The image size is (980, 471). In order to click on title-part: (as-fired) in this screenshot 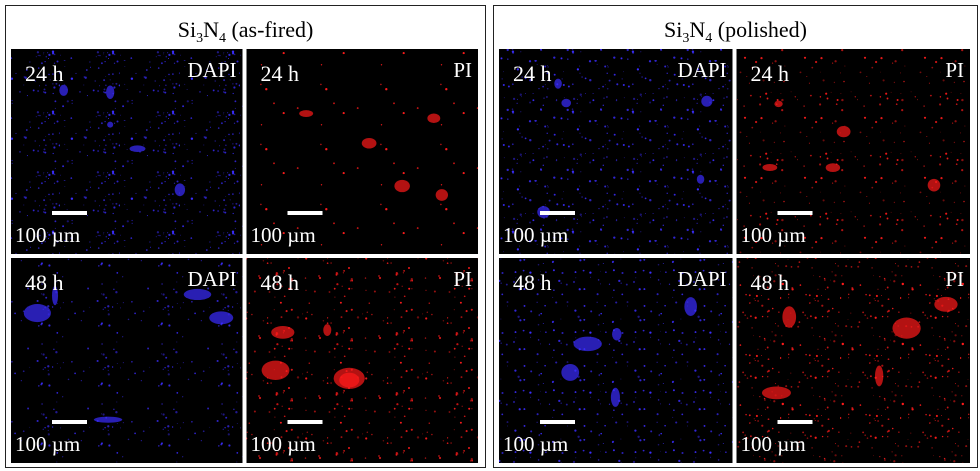, I will do `click(269, 29)`.